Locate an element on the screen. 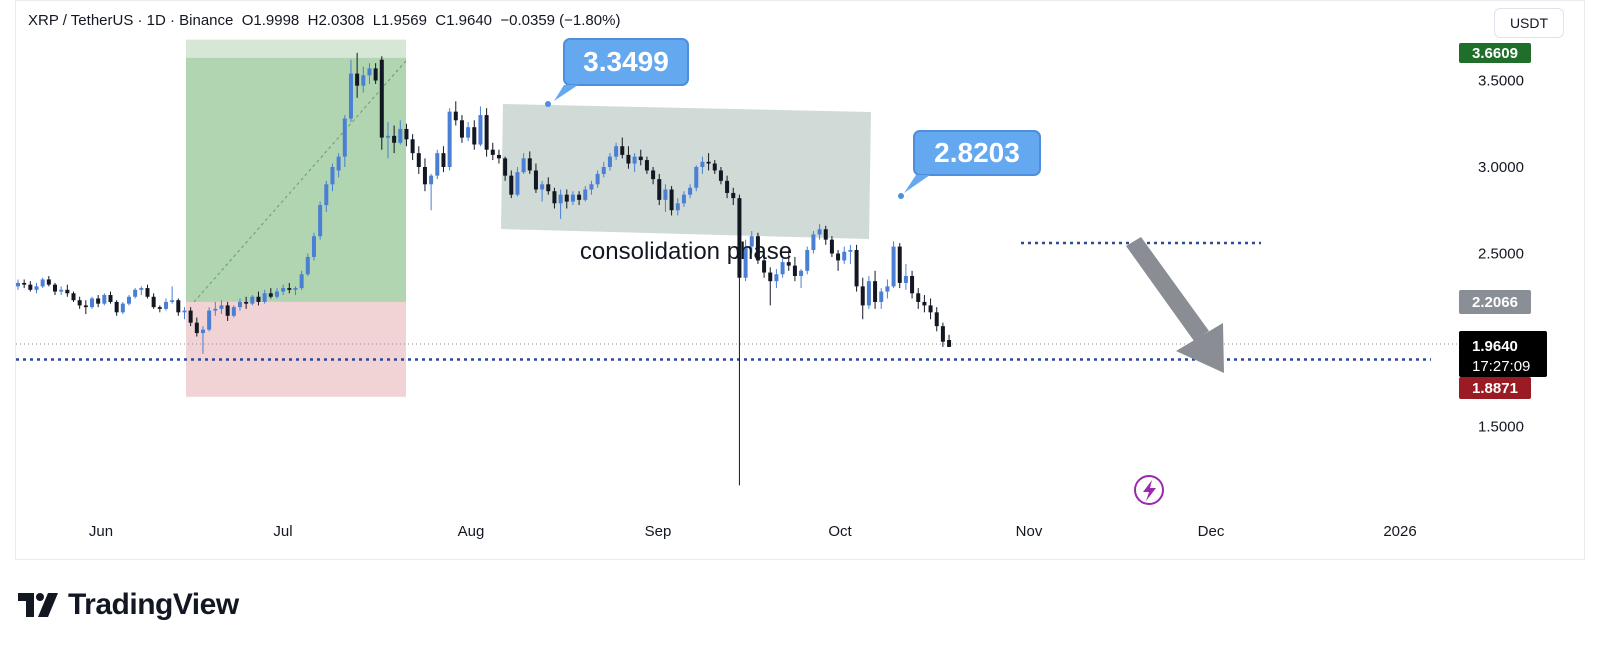 This screenshot has width=1600, height=649. price-badge-current-bg is located at coordinates (1503, 354).